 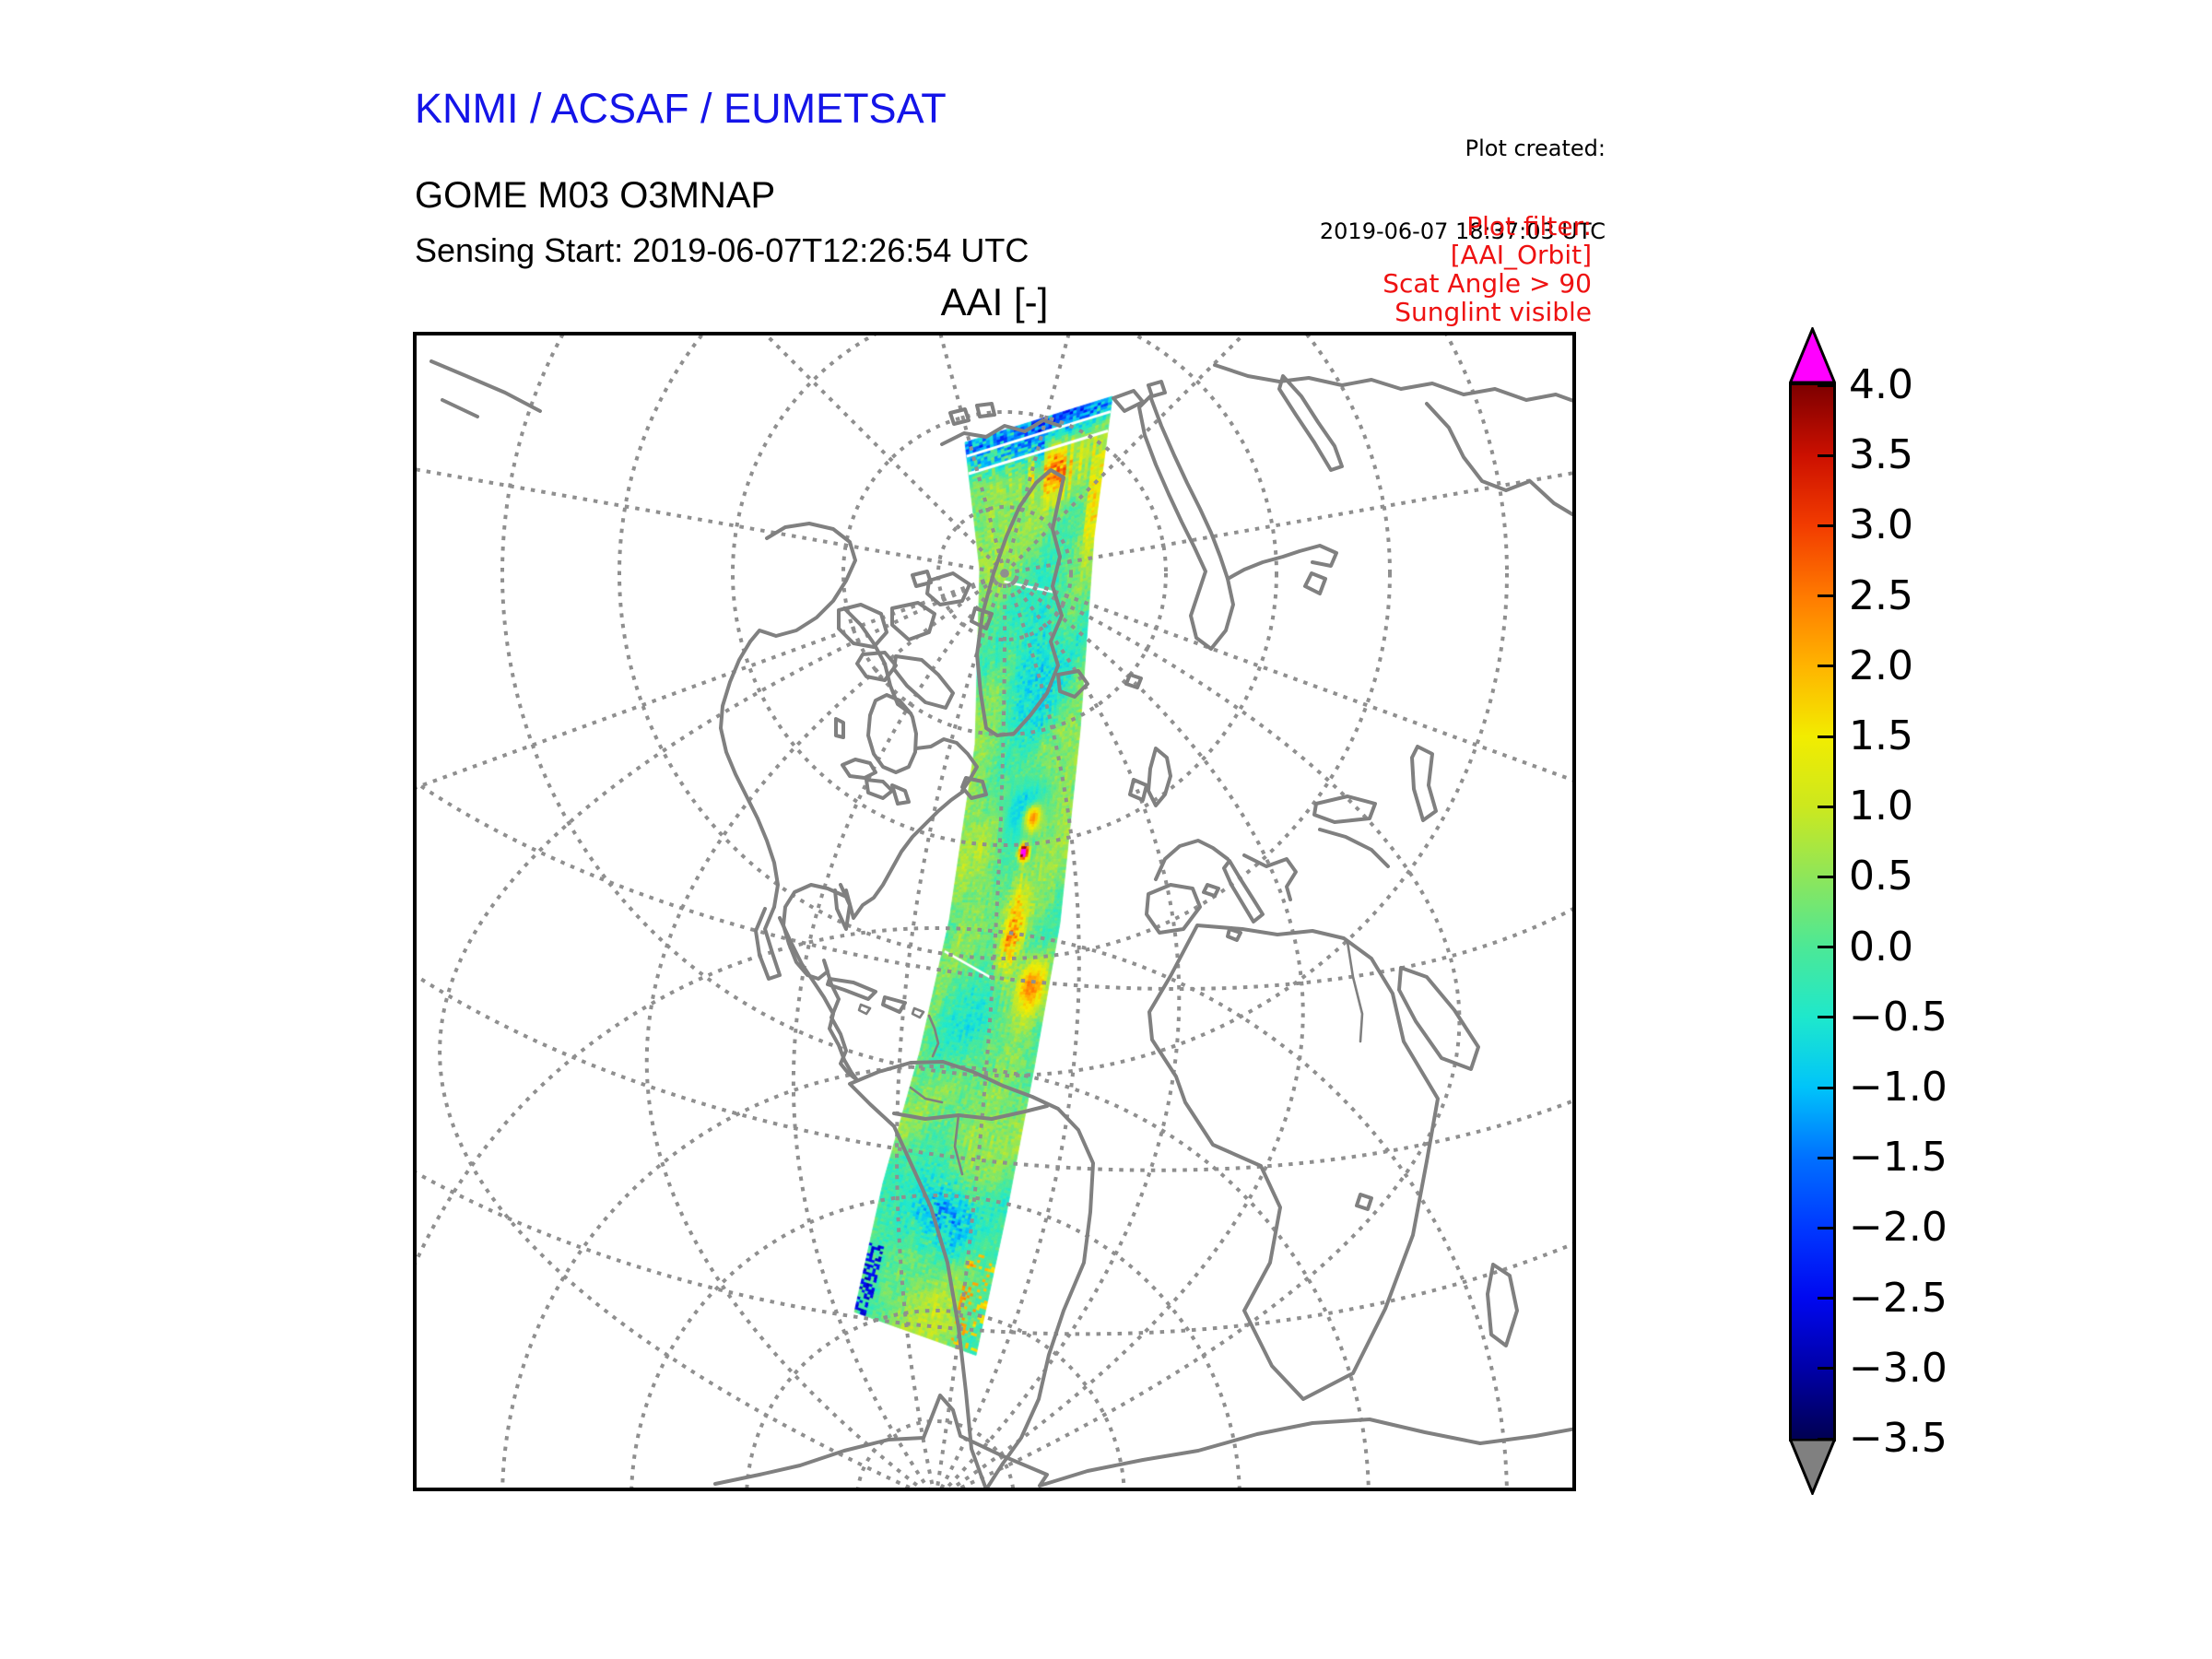 What do you see at coordinates (1898, 1438) in the screenshot?
I see `colorbar-tick-label: −3.5` at bounding box center [1898, 1438].